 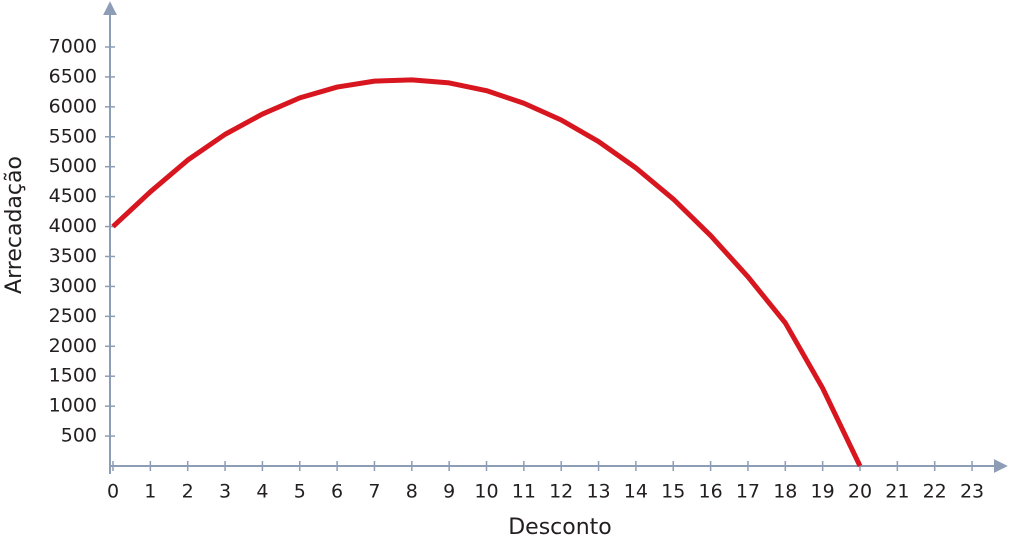 I want to click on x-tick-label: 19, so click(x=823, y=492).